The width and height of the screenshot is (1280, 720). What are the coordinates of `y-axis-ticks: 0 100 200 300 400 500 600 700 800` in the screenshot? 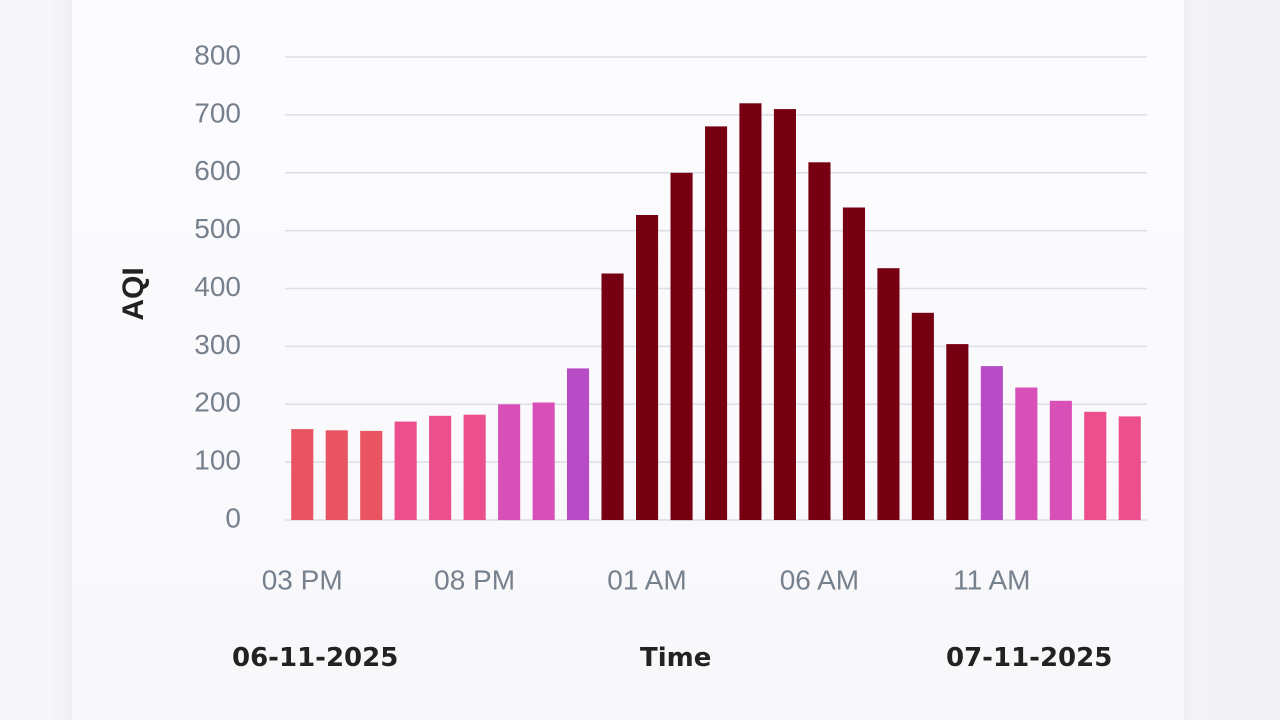 It's located at (217, 286).